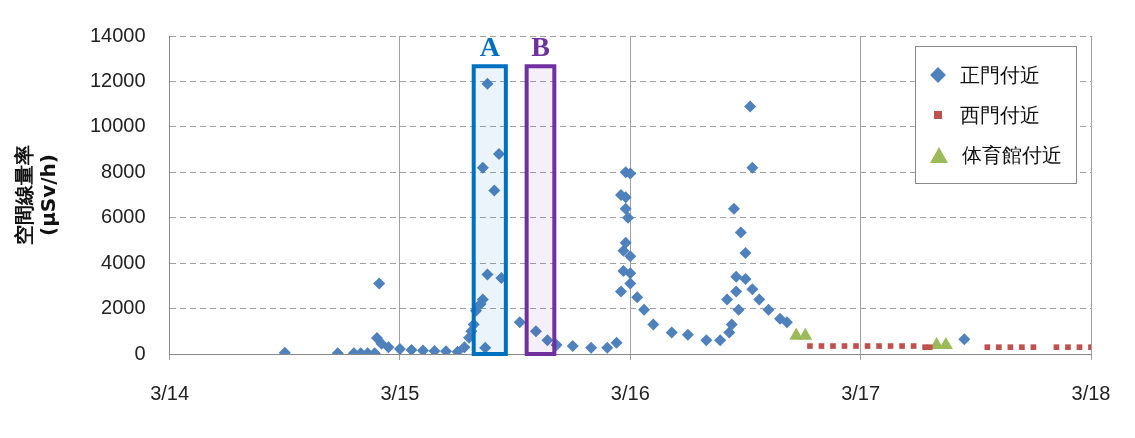 The height and width of the screenshot is (438, 1135). What do you see at coordinates (861, 392) in the screenshot?
I see `x-tick-label: 3/17` at bounding box center [861, 392].